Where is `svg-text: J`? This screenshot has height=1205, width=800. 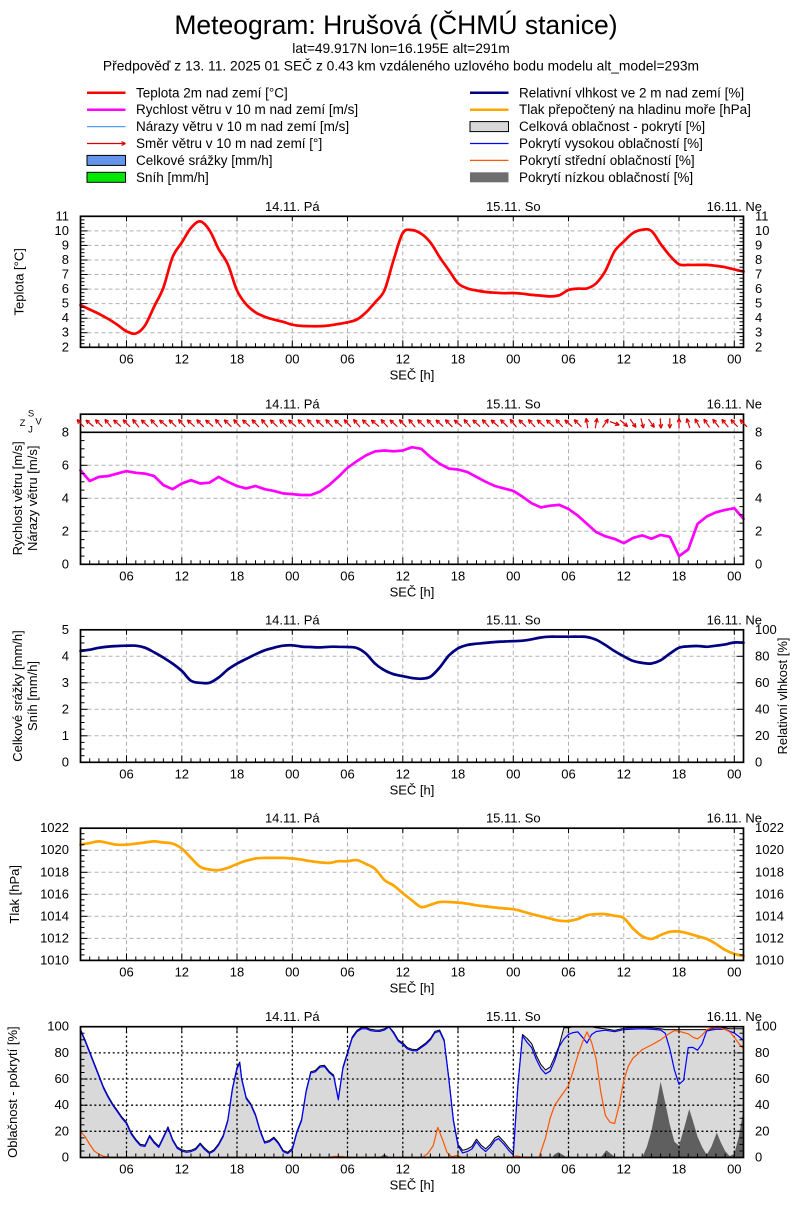 svg-text: J is located at coordinates (30, 430).